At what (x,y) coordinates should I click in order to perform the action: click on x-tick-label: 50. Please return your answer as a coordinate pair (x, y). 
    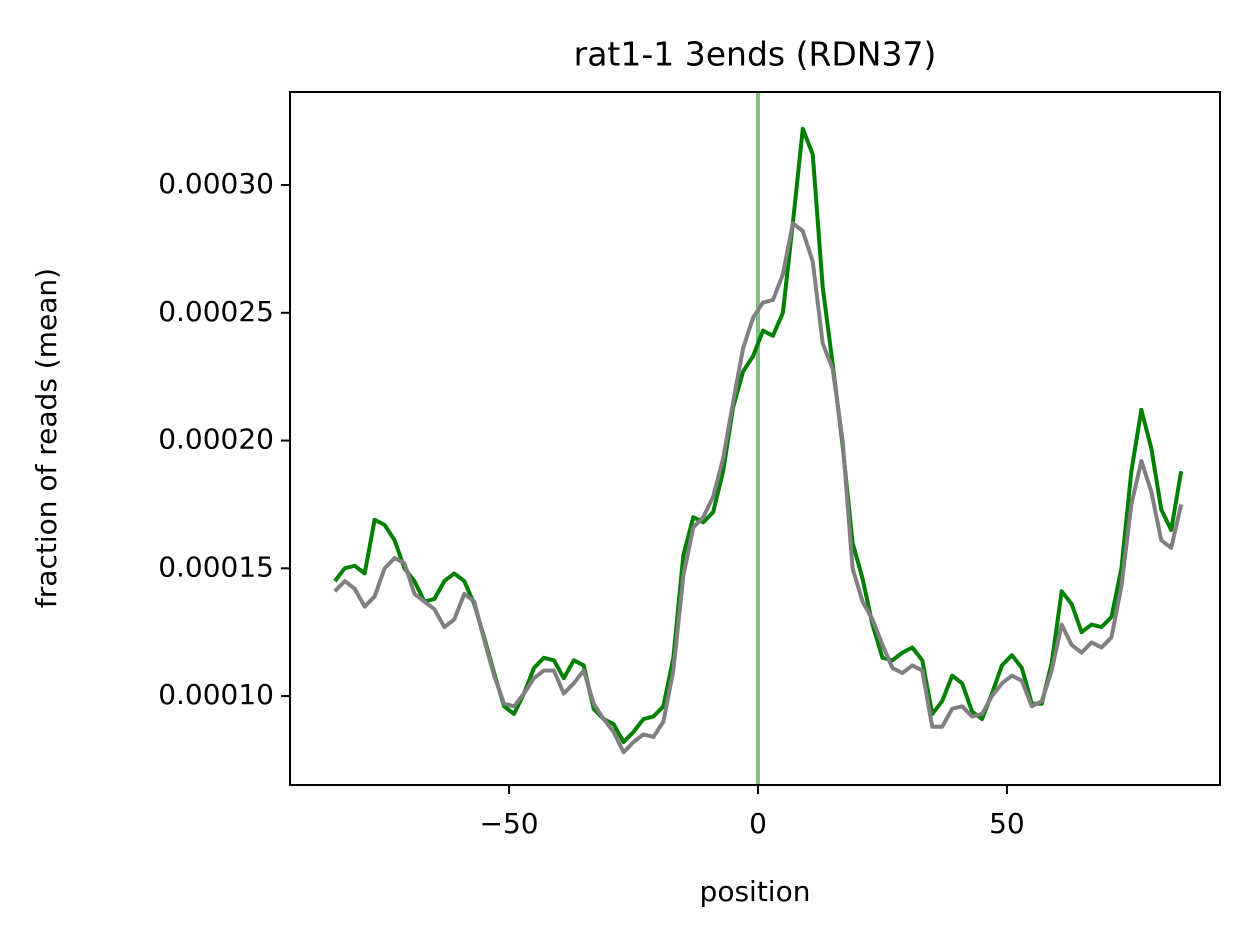
    Looking at the image, I should click on (1007, 823).